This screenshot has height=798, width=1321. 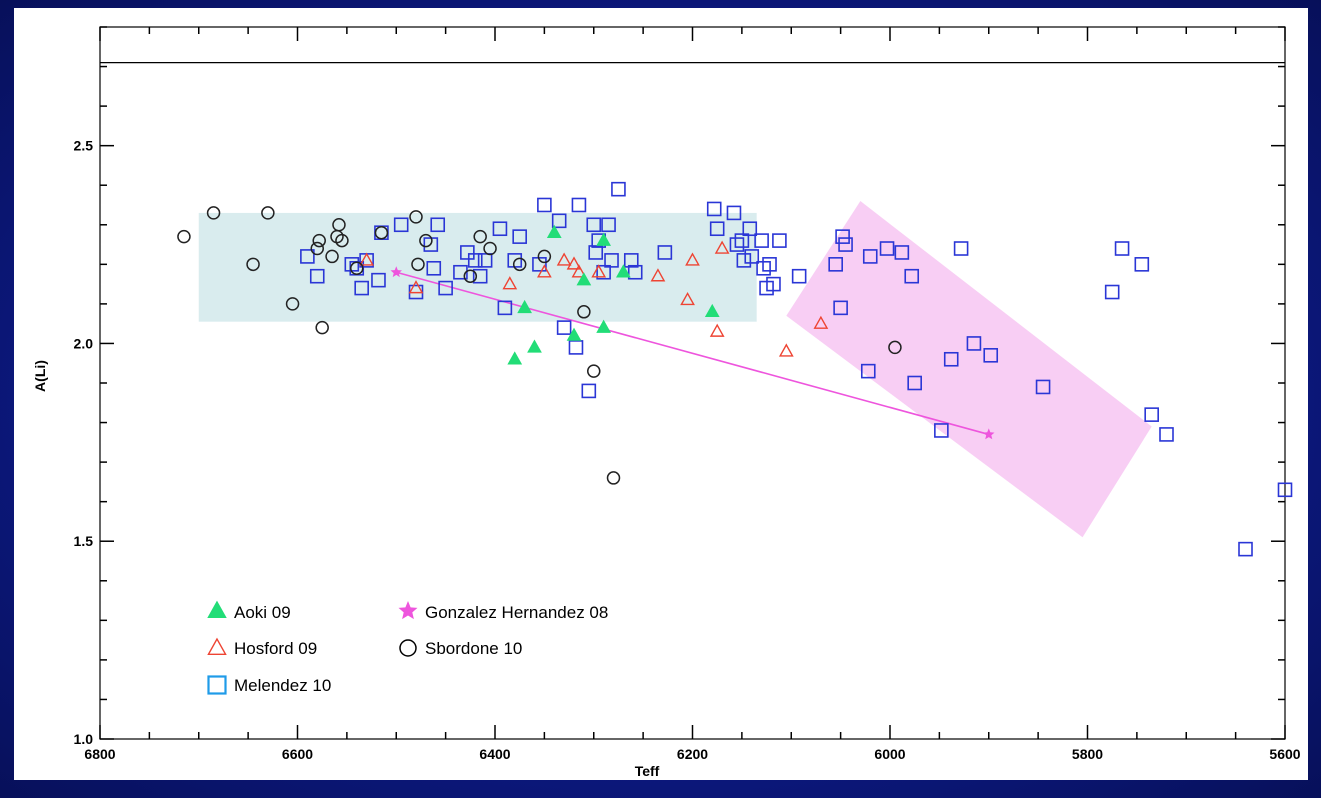 I want to click on gonzalez-trend-line-group, so click(x=692, y=353).